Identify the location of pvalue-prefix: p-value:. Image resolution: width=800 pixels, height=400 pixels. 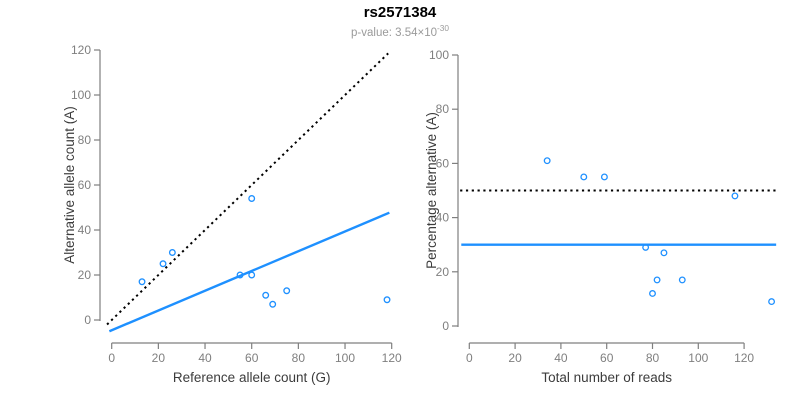
(373, 32).